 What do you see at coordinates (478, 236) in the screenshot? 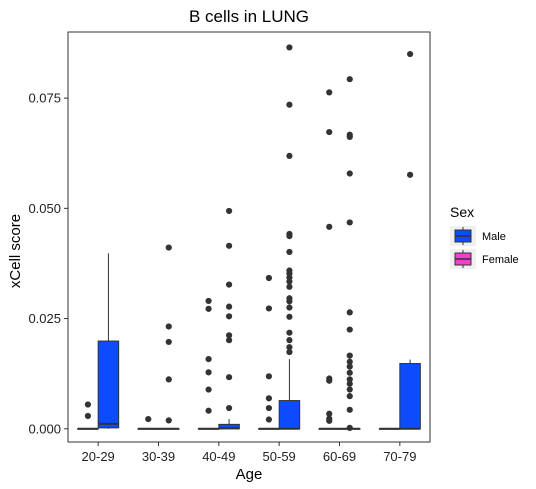
I see `legend-entry-male: Male` at bounding box center [478, 236].